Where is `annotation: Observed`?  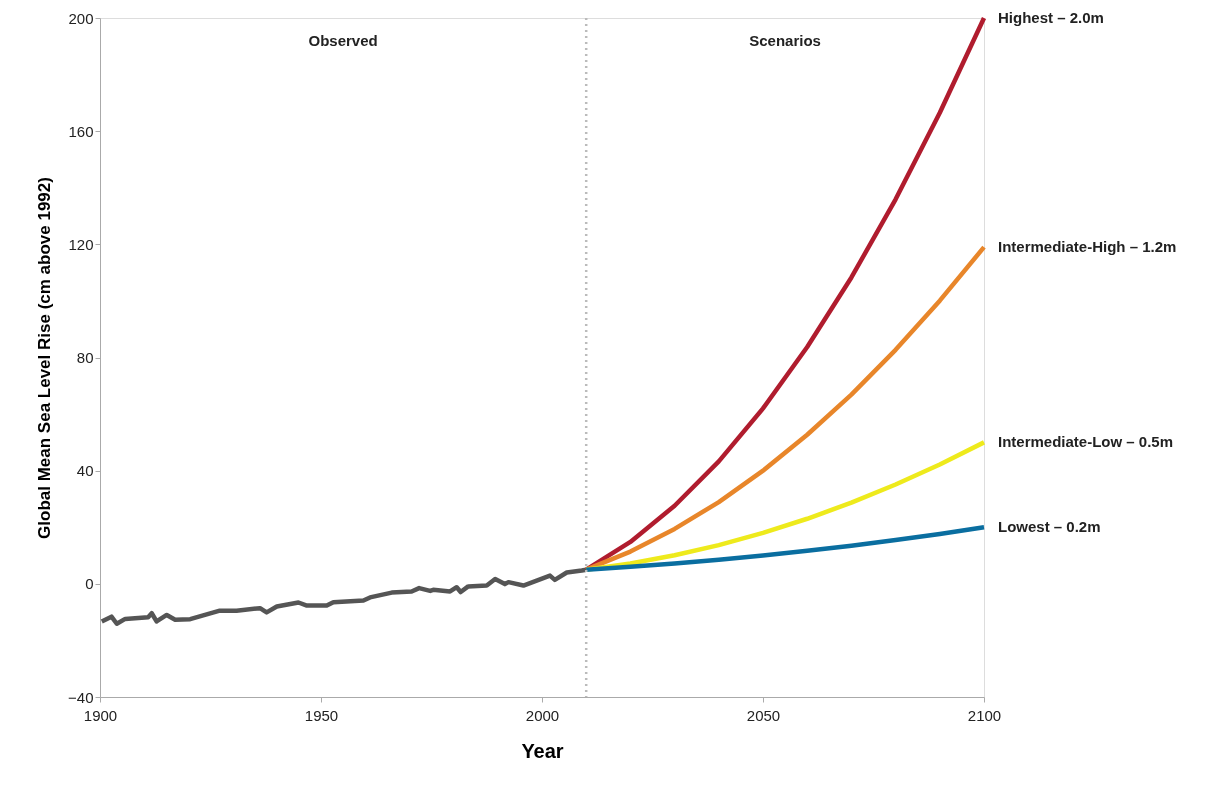
annotation: Observed is located at coordinates (343, 40).